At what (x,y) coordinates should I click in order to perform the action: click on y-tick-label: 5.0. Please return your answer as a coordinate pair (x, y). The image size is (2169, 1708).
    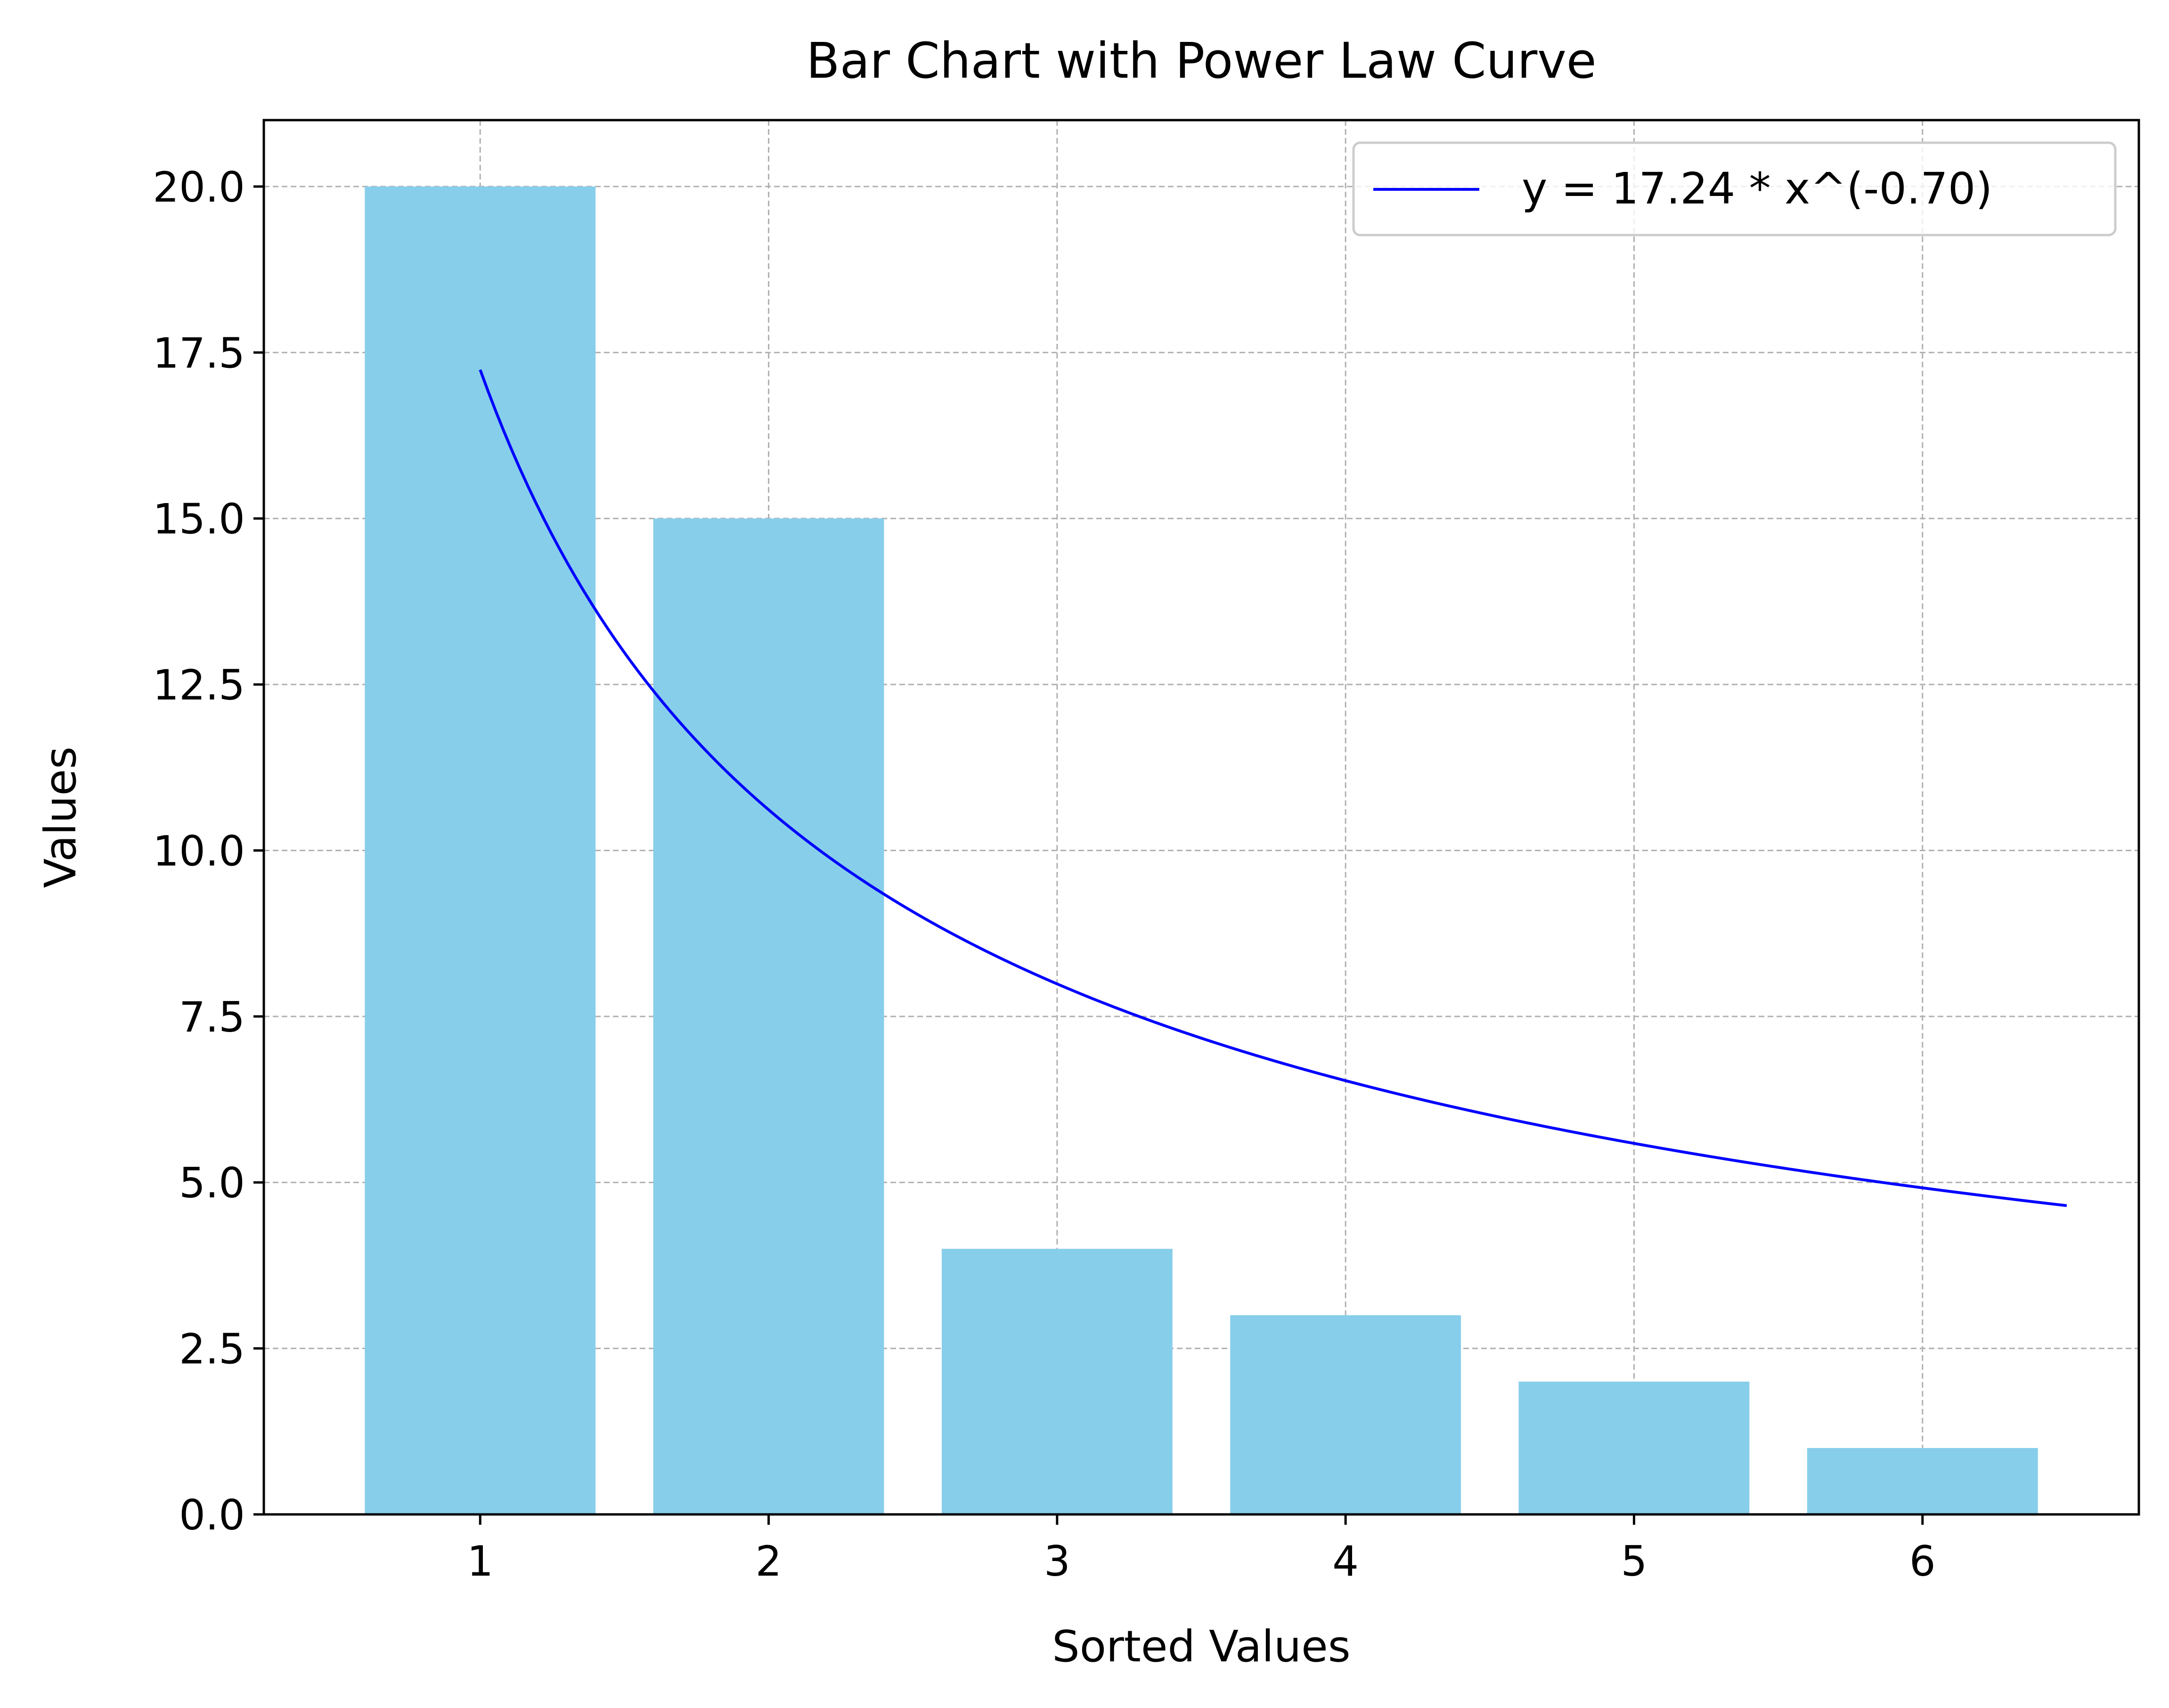
    Looking at the image, I should click on (212, 1183).